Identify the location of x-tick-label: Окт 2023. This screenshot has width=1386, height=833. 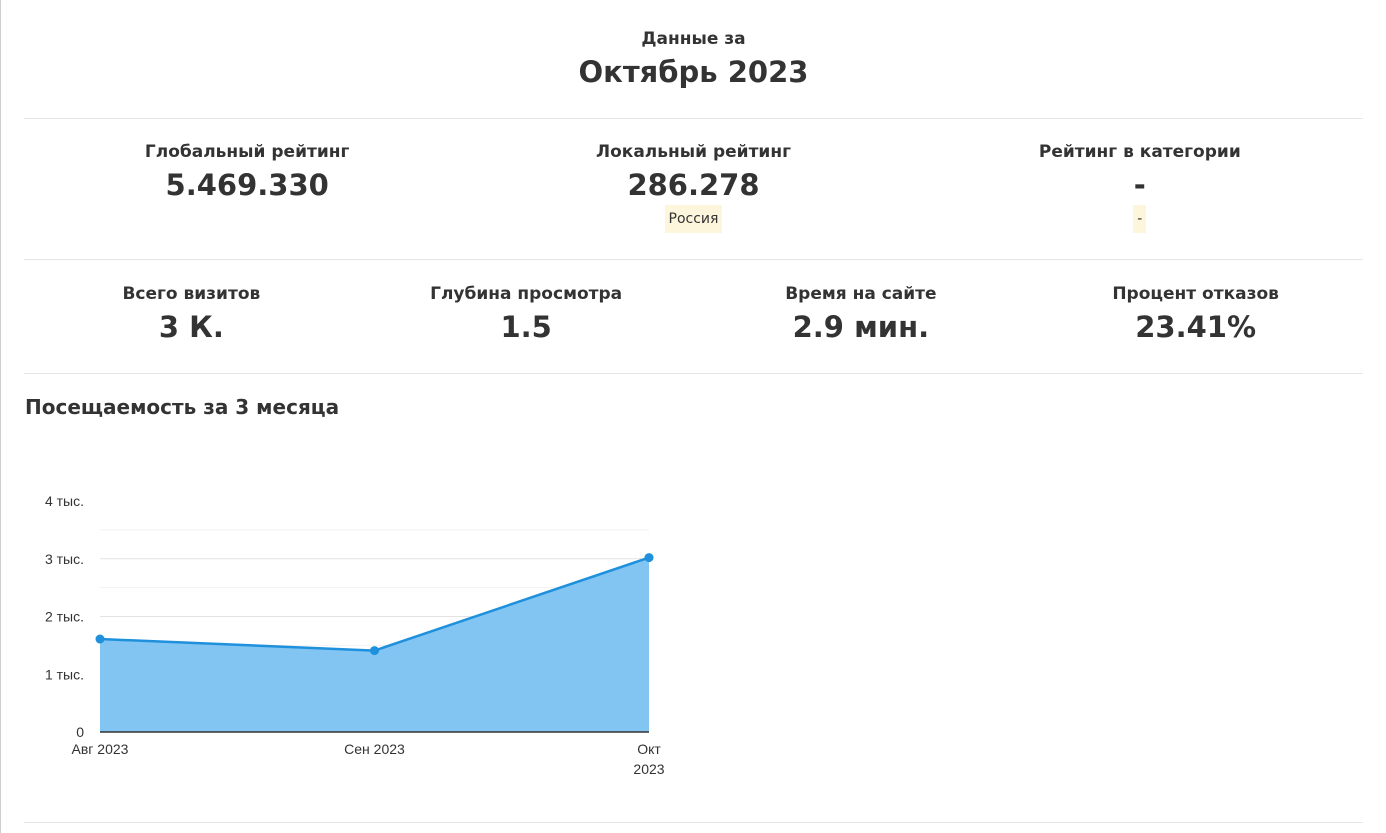
(648, 759).